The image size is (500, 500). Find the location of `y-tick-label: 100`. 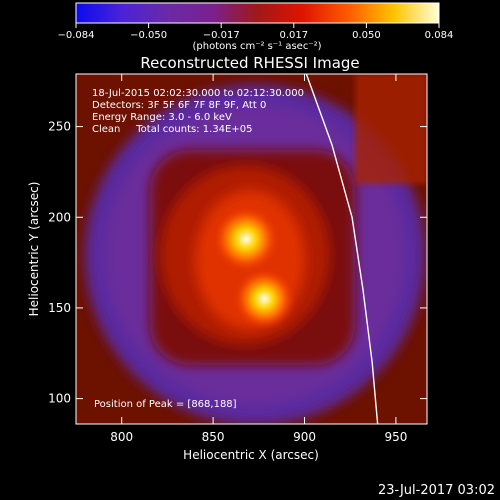

y-tick-label: 100 is located at coordinates (59, 399).